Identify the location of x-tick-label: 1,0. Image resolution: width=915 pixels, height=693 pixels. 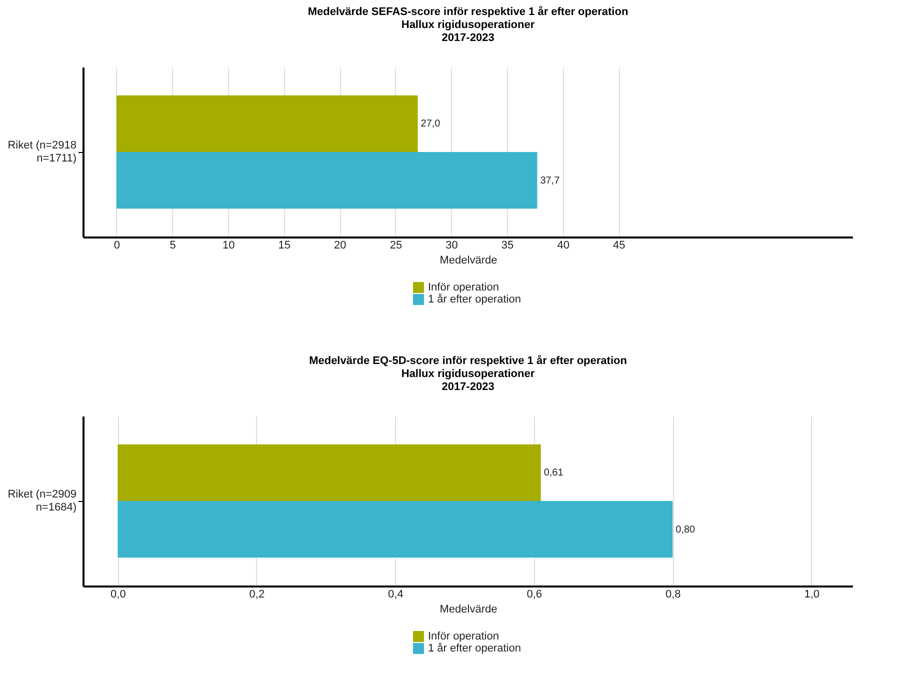
(812, 594).